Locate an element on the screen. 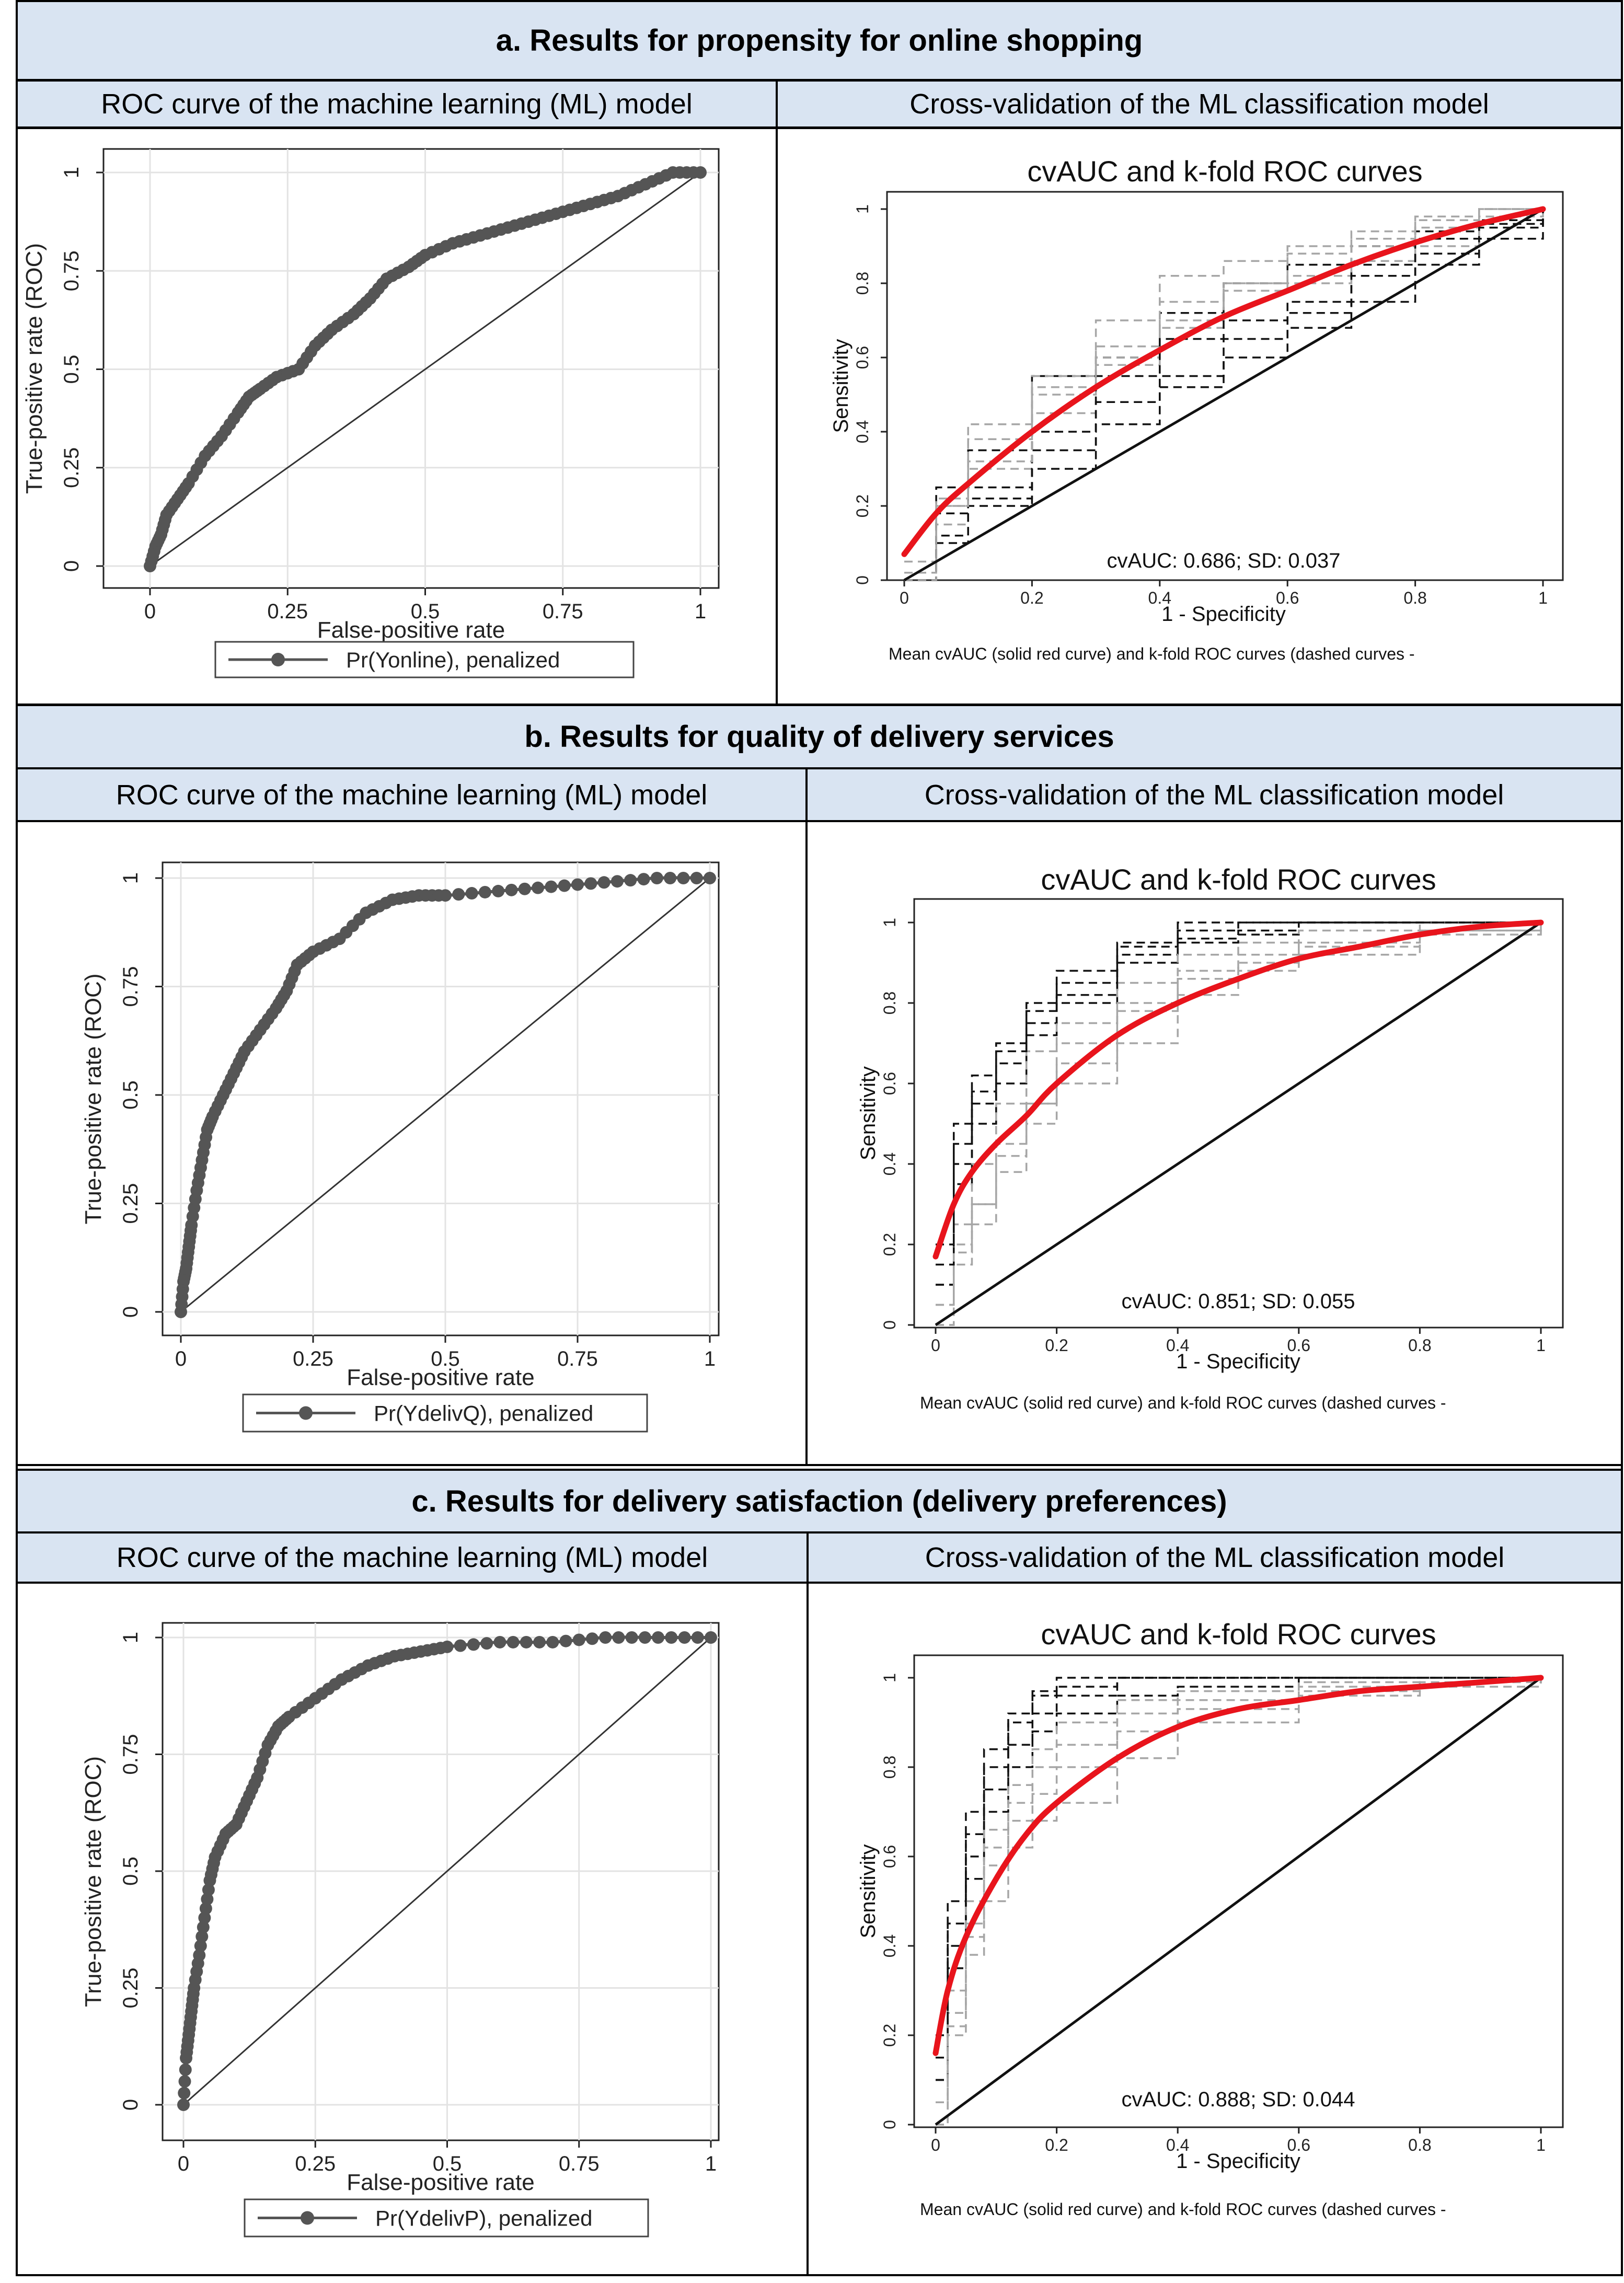  legend: Pr(YdelivQ), penalized is located at coordinates (445, 1413).